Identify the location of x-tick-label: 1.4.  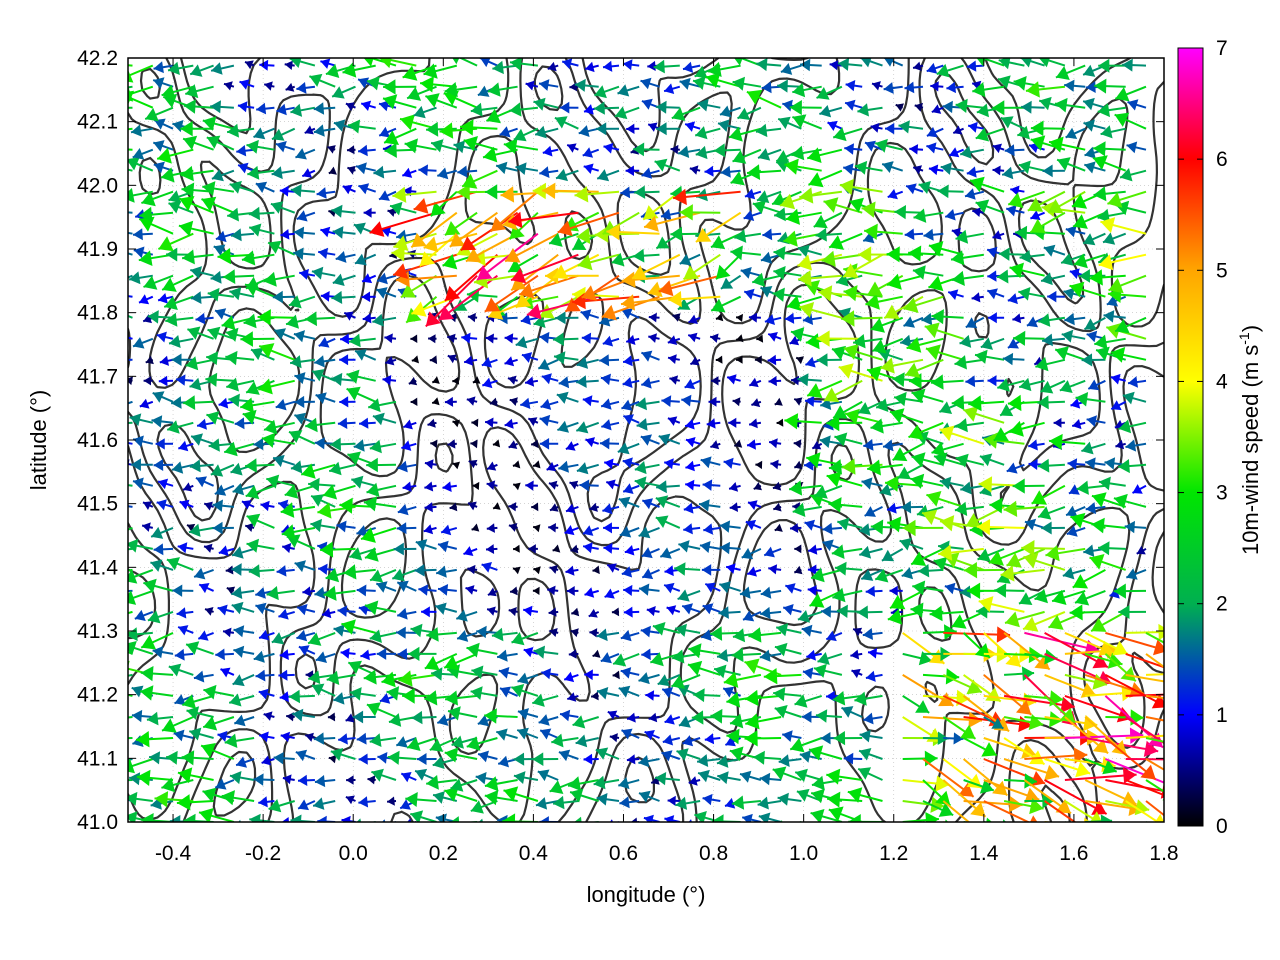
(984, 853).